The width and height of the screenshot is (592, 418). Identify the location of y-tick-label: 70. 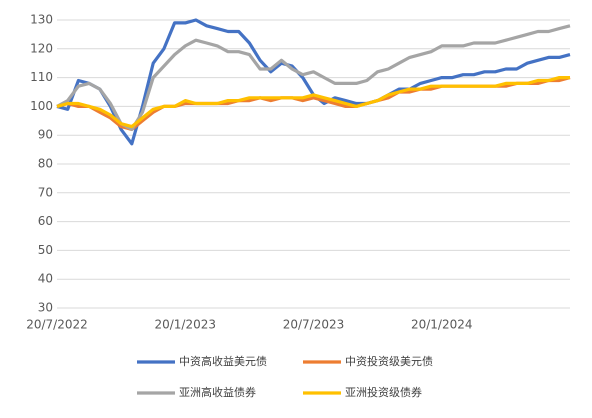
(45, 192).